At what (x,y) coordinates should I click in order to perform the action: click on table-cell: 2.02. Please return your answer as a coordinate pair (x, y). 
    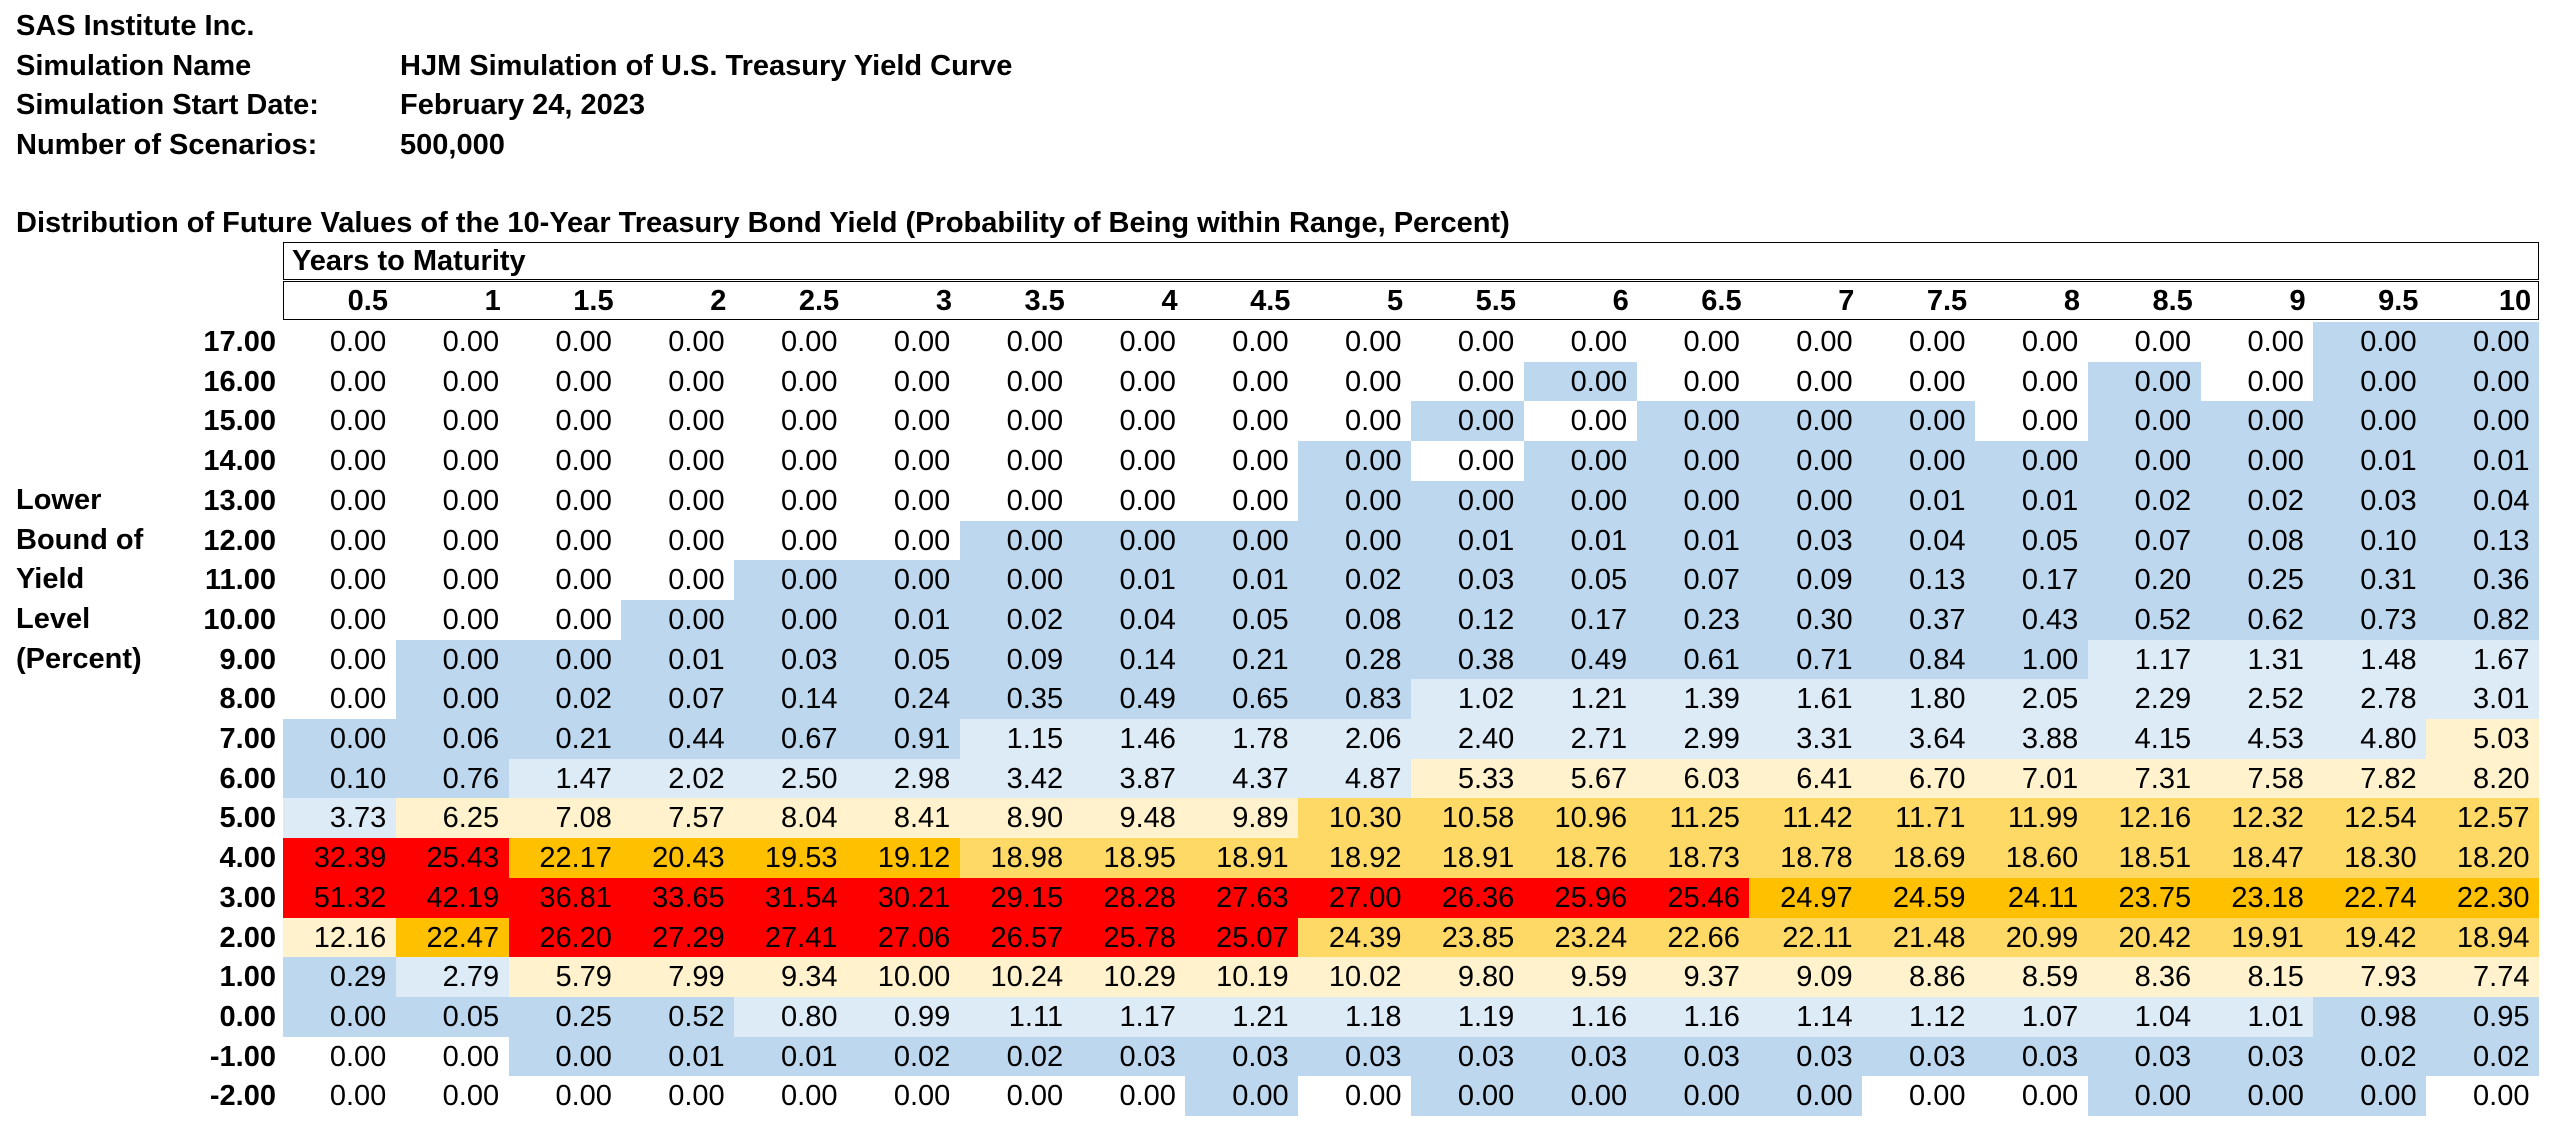
    Looking at the image, I should click on (678, 778).